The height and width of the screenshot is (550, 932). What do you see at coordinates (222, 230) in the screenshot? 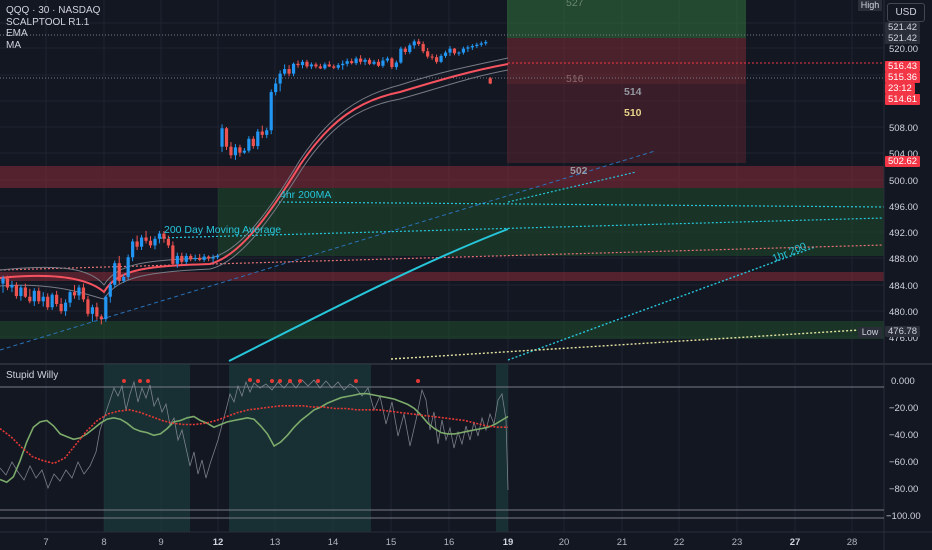
I see `annotation-200-day-ma: 200 Day Moving Average` at bounding box center [222, 230].